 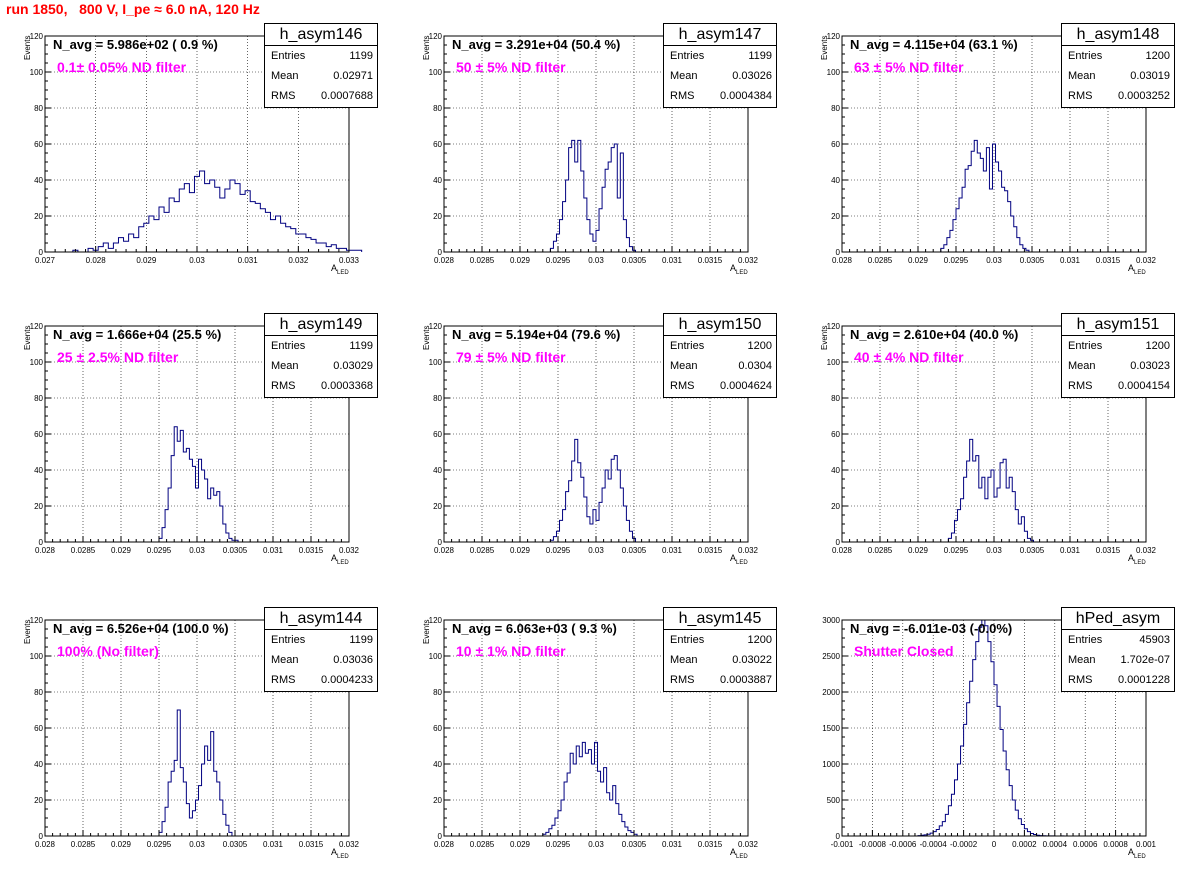 What do you see at coordinates (1082, 76) in the screenshot?
I see `stats-key: Mean` at bounding box center [1082, 76].